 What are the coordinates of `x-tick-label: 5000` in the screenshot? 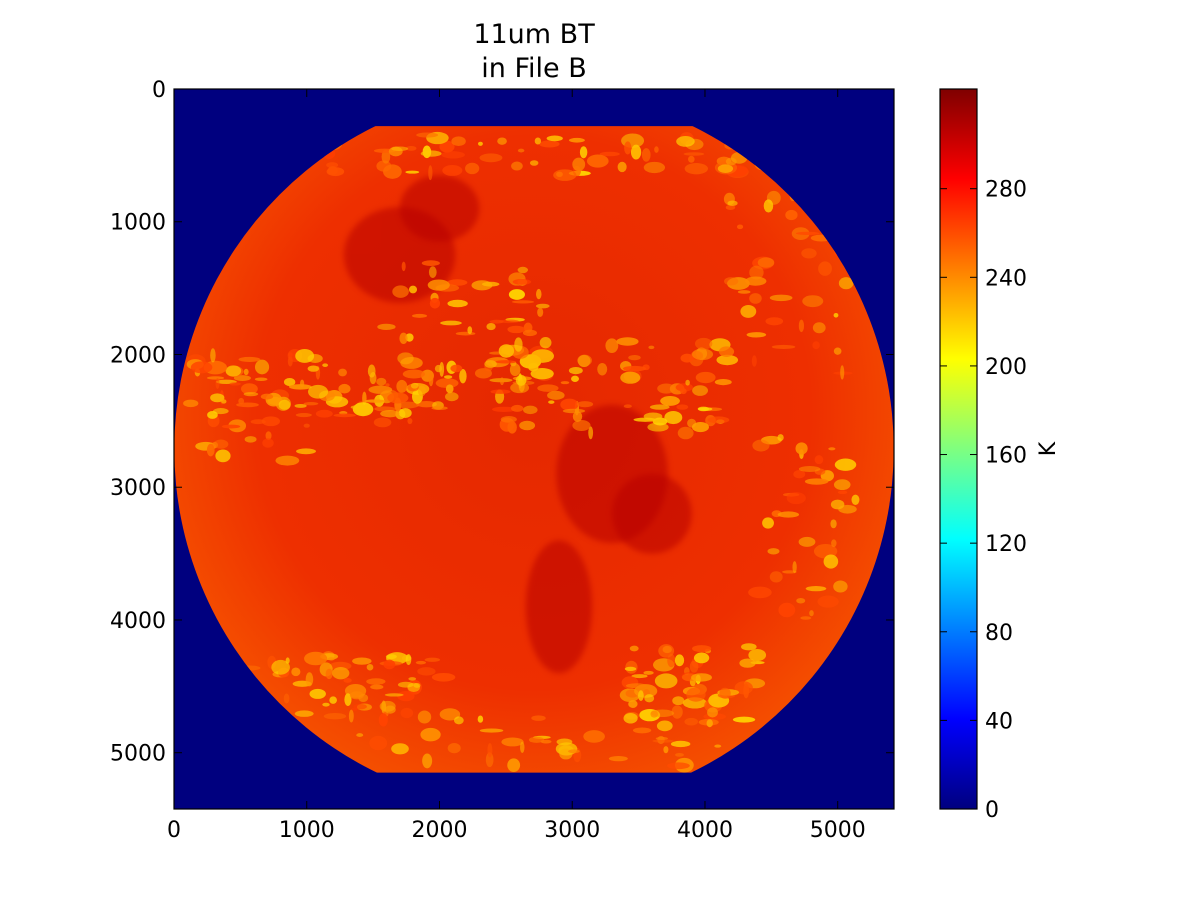 It's located at (838, 830).